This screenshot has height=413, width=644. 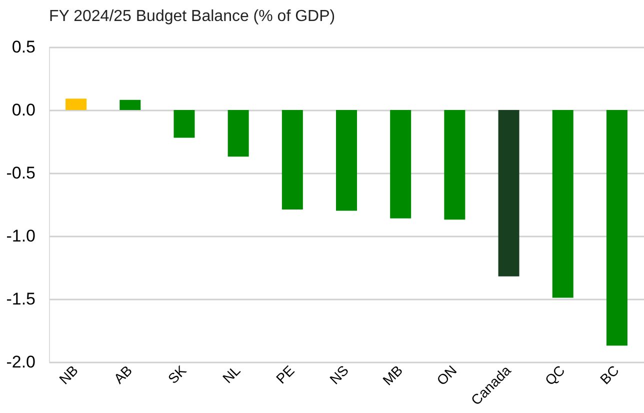 What do you see at coordinates (339, 375) in the screenshot?
I see `x-tick-label: NS` at bounding box center [339, 375].